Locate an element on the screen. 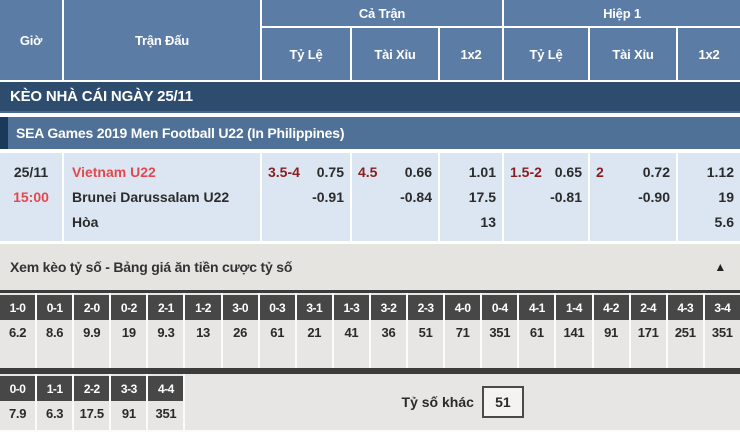 This screenshot has width=740, height=435. score-odds-cell: 4-3 251 is located at coordinates (685, 330).